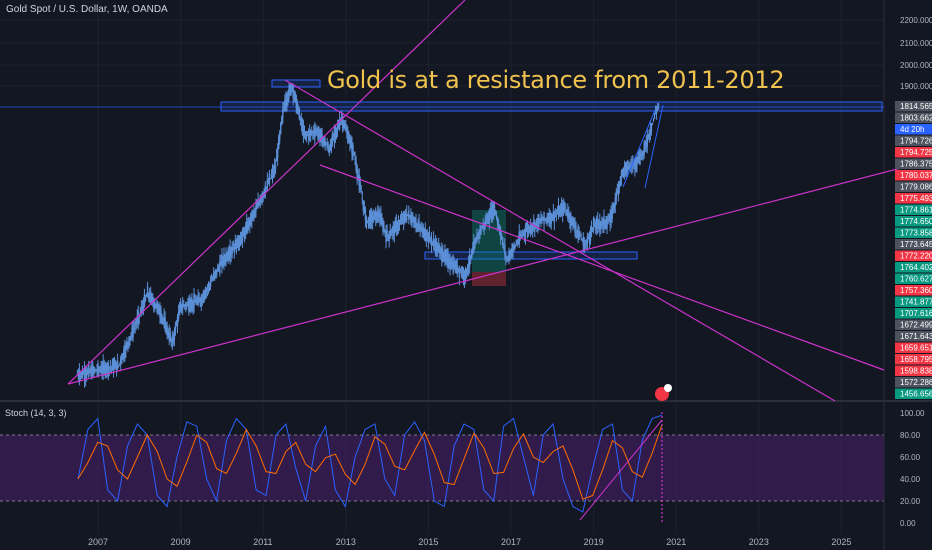 Image resolution: width=932 pixels, height=550 pixels. I want to click on support-zone, so click(531, 255).